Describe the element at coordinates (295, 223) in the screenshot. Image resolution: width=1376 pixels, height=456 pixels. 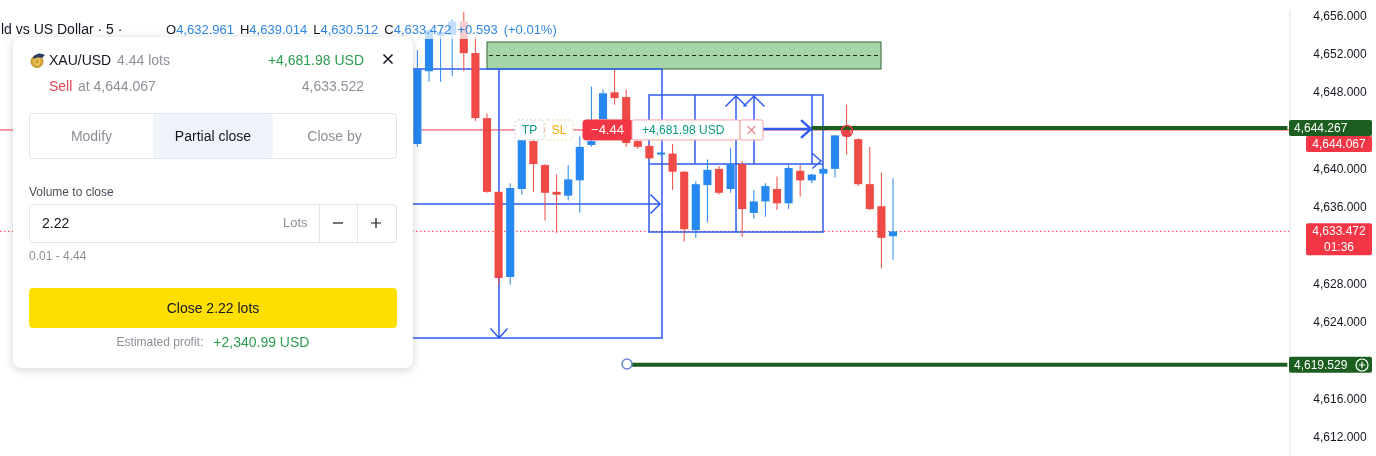
I see `annotation: Lots` at that location.